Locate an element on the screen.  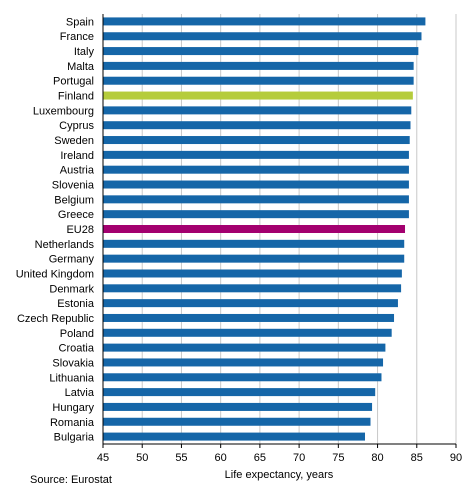
category-label: Slovakia is located at coordinates (73, 363).